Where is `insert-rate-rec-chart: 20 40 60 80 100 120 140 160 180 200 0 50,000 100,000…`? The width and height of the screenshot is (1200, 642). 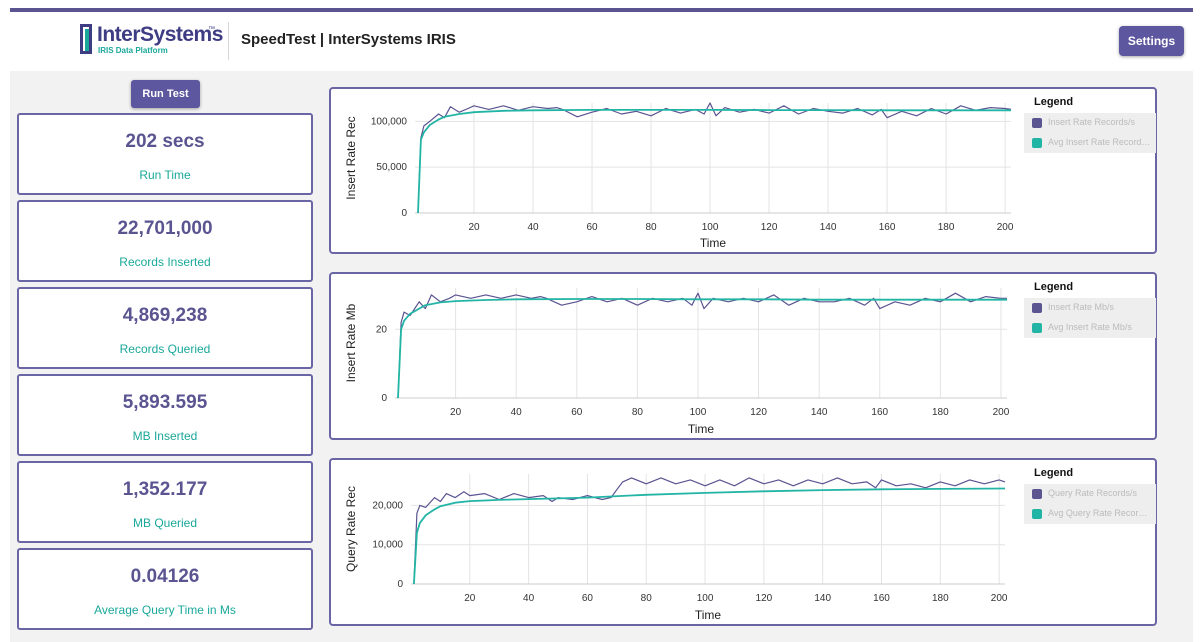 insert-rate-rec-chart: 20 40 60 80 100 120 140 160 180 200 0 50,000 100,000… is located at coordinates (679, 176).